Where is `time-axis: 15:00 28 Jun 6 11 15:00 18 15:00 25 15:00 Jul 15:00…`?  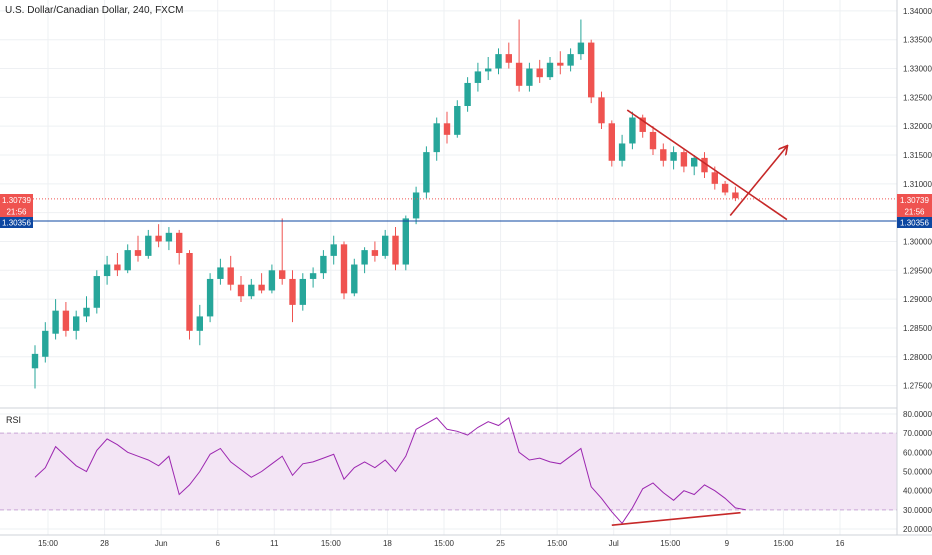 time-axis: 15:00 28 Jun 6 11 15:00 18 15:00 25 15:00 Jul 15:00… is located at coordinates (441, 543).